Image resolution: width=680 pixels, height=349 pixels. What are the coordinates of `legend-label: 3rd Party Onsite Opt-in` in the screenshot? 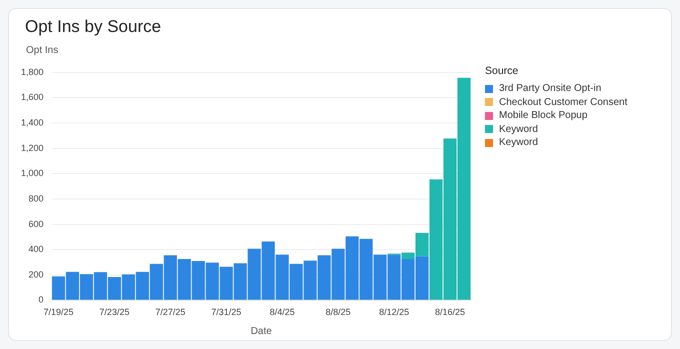 It's located at (550, 88).